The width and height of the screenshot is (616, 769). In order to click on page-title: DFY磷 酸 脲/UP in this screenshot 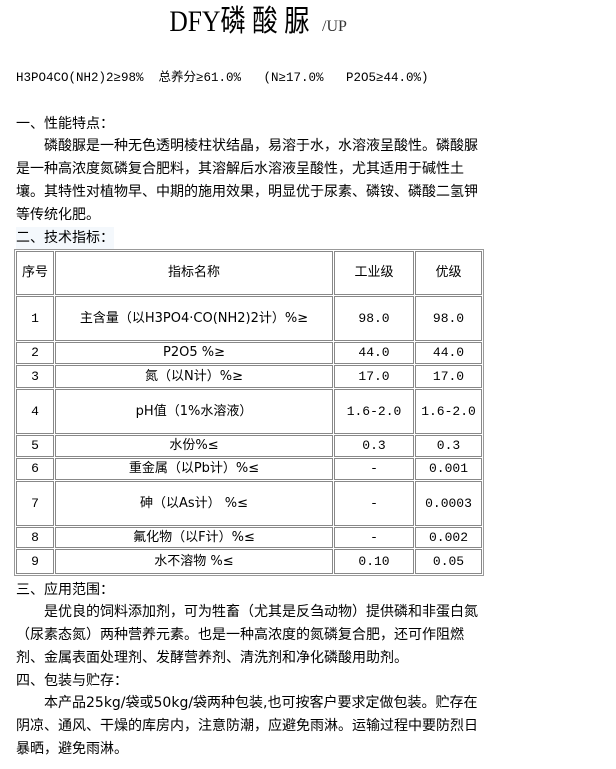, I will do `click(252, 24)`.